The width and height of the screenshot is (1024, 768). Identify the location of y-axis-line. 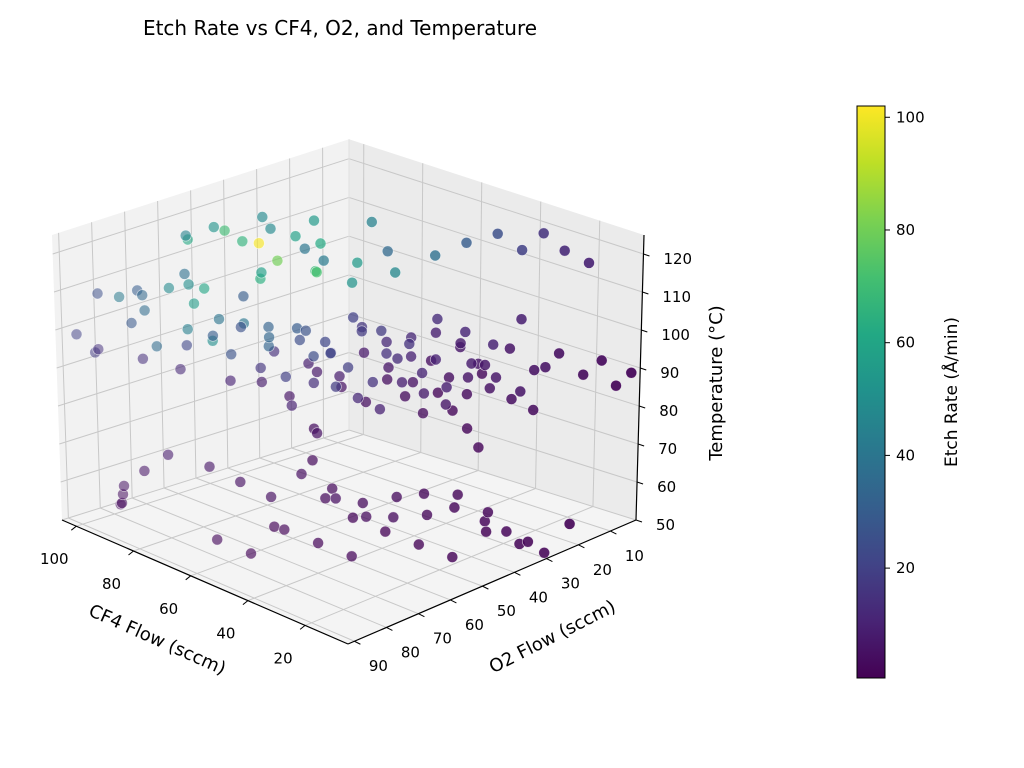
(492, 582).